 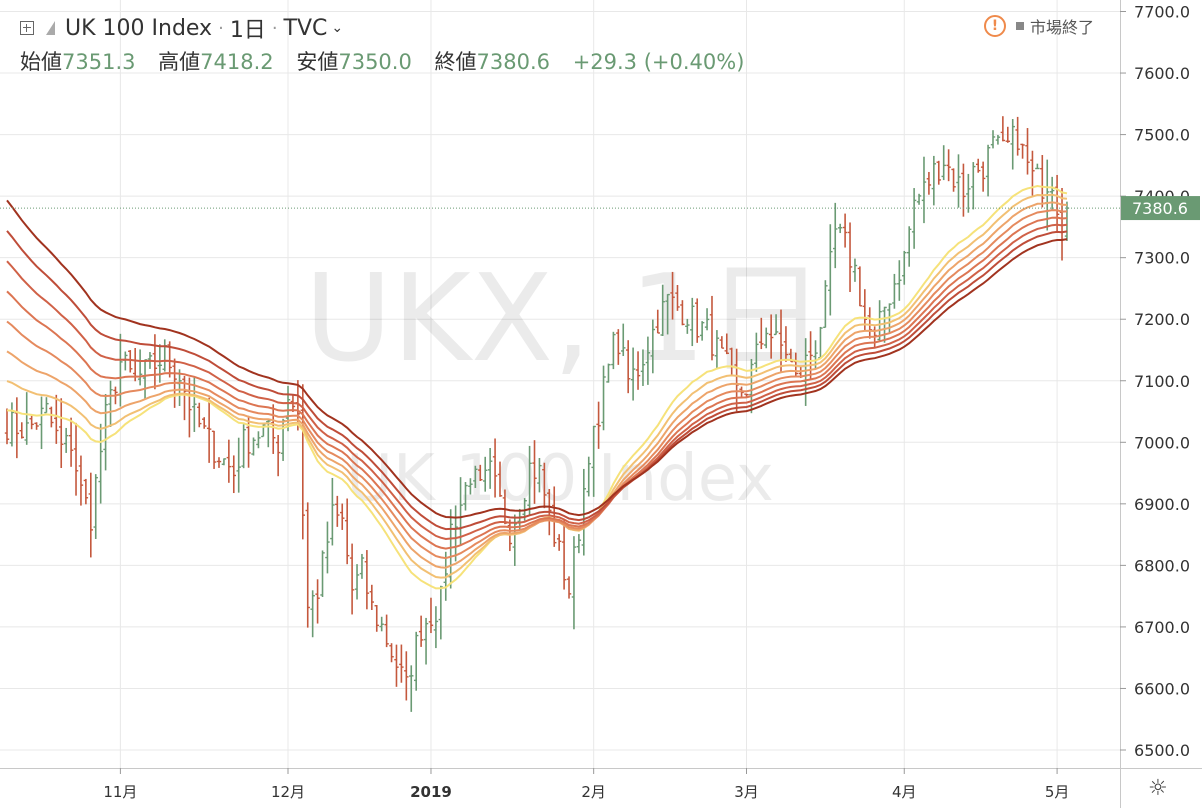 I want to click on price-tick-label: 7500.0, so click(x=1162, y=135).